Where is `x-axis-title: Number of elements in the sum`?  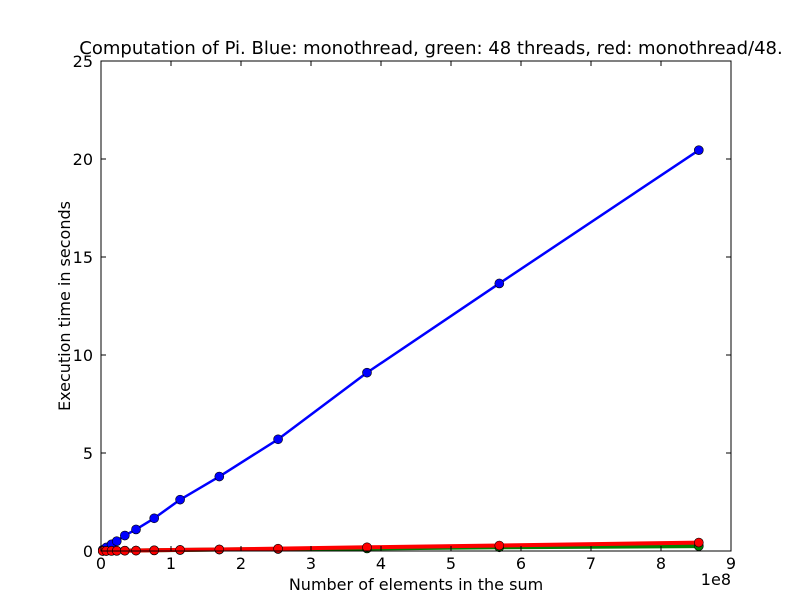 x-axis-title: Number of elements in the sum is located at coordinates (416, 584).